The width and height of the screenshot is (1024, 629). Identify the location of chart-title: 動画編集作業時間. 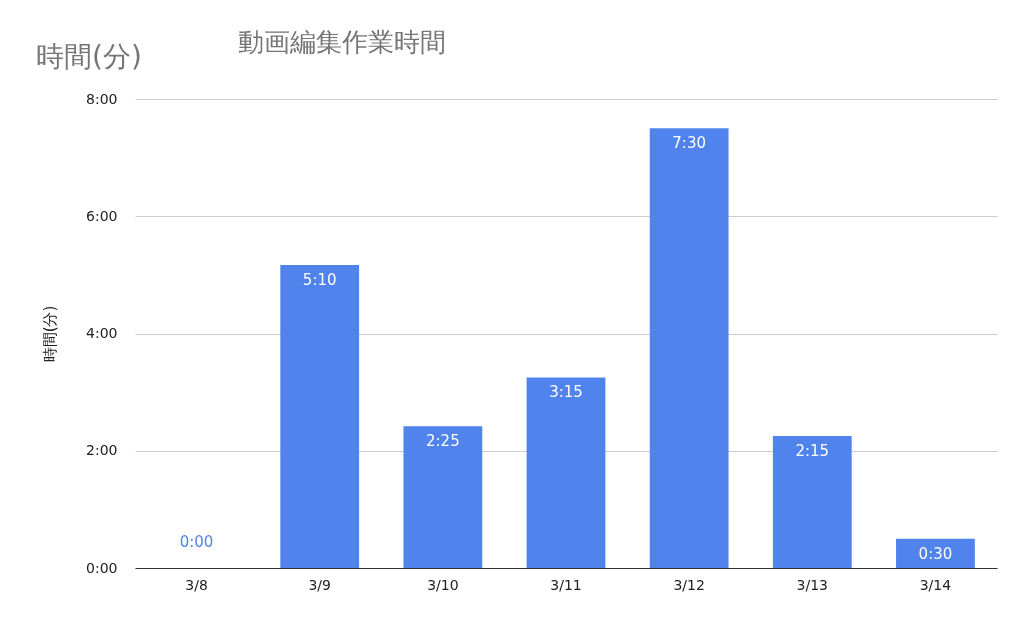
(341, 42).